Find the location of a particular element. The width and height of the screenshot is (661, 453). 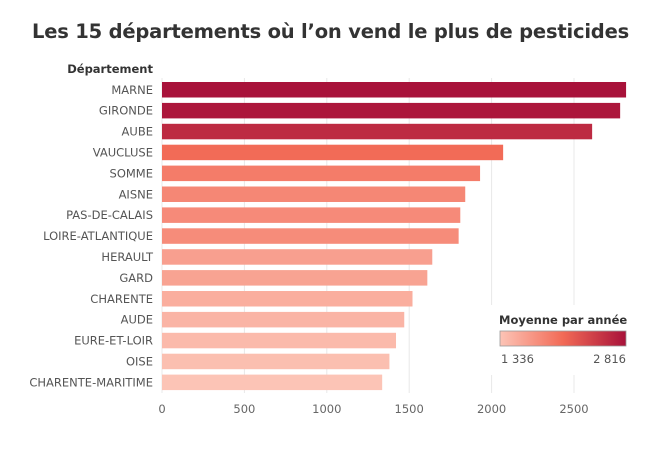

x-tick-label: 500 is located at coordinates (244, 409).